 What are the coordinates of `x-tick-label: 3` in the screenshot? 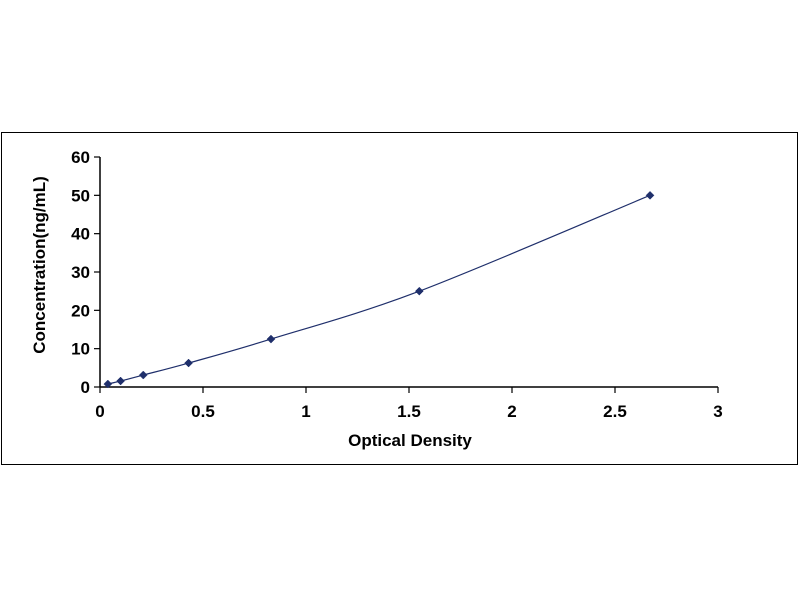 It's located at (717, 411).